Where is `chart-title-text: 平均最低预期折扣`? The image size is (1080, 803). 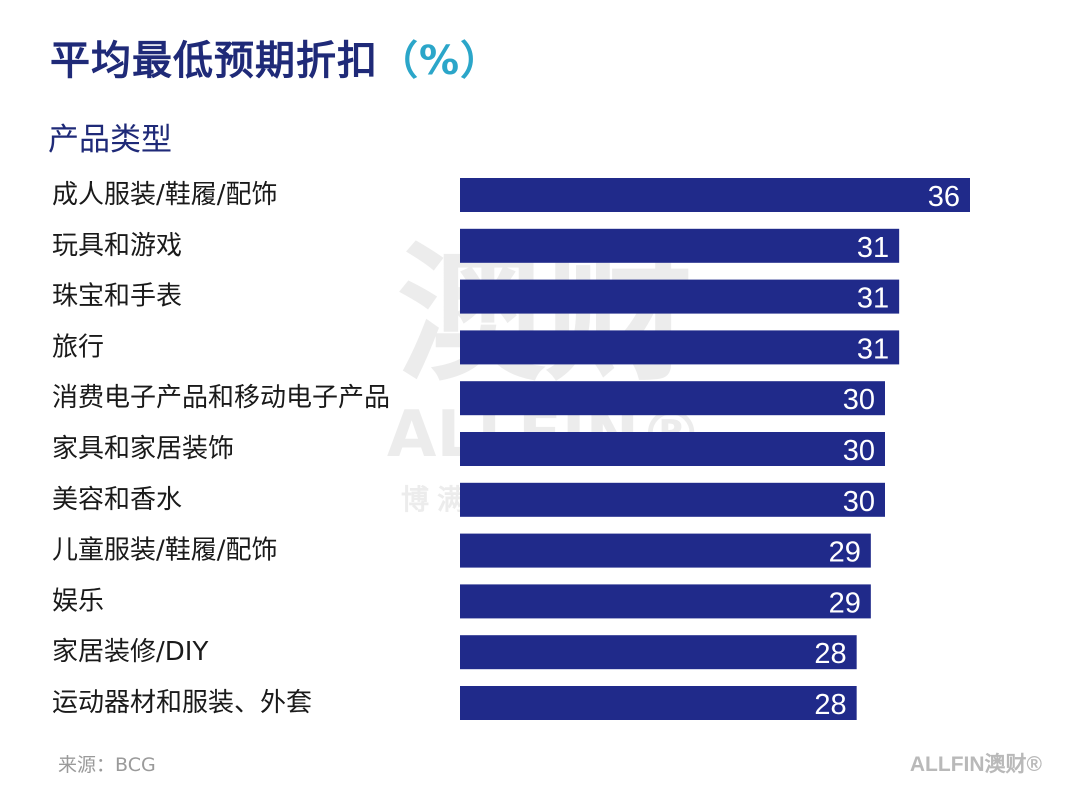 chart-title-text: 平均最低预期折扣 is located at coordinates (214, 61).